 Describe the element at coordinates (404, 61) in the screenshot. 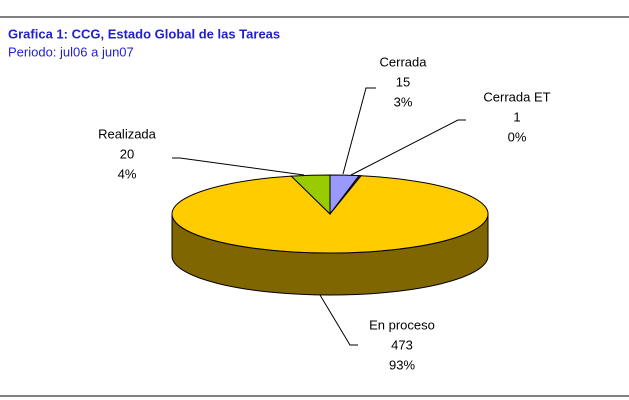

I see `slice-label: Cerrada` at that location.